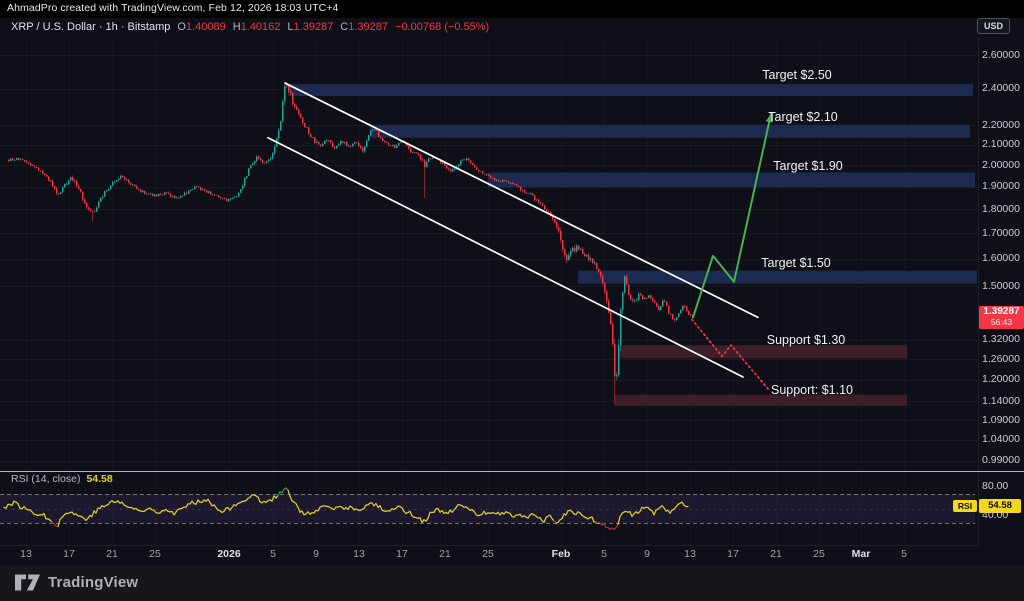 The image size is (1024, 601). What do you see at coordinates (512, 583) in the screenshot?
I see `bottom-logo-bar: TradingView` at bounding box center [512, 583].